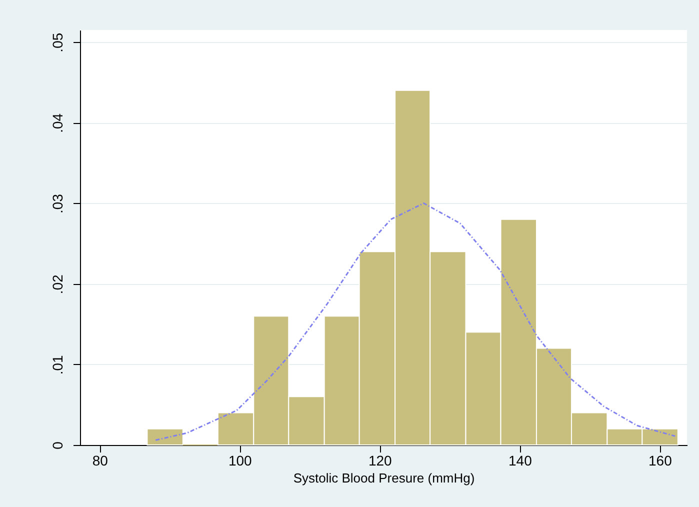  Describe the element at coordinates (58, 42) in the screenshot. I see `y-tick-label: .05` at that location.